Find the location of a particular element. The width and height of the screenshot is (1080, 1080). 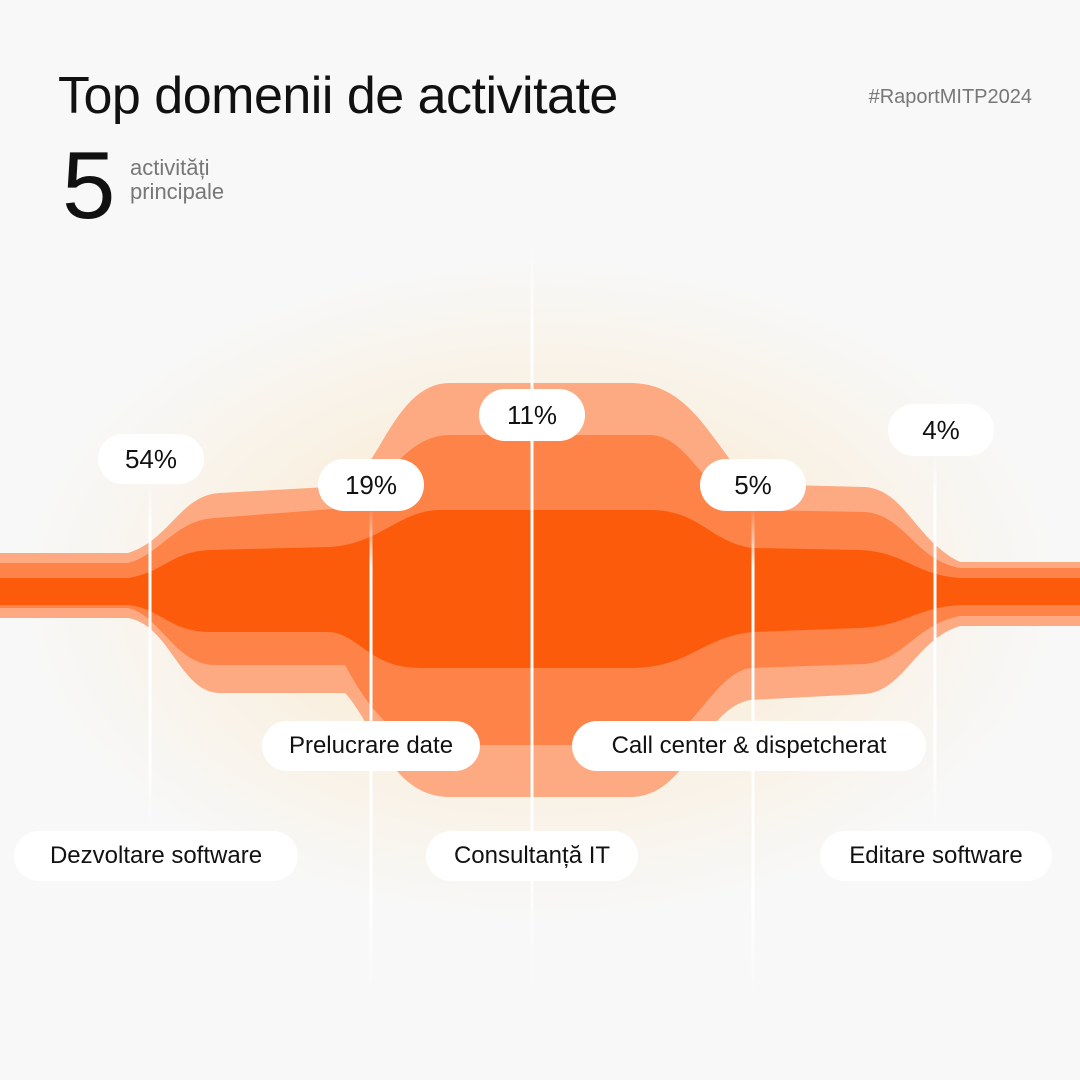

category-label-prelucrare-date: Prelucrare date is located at coordinates (371, 746).